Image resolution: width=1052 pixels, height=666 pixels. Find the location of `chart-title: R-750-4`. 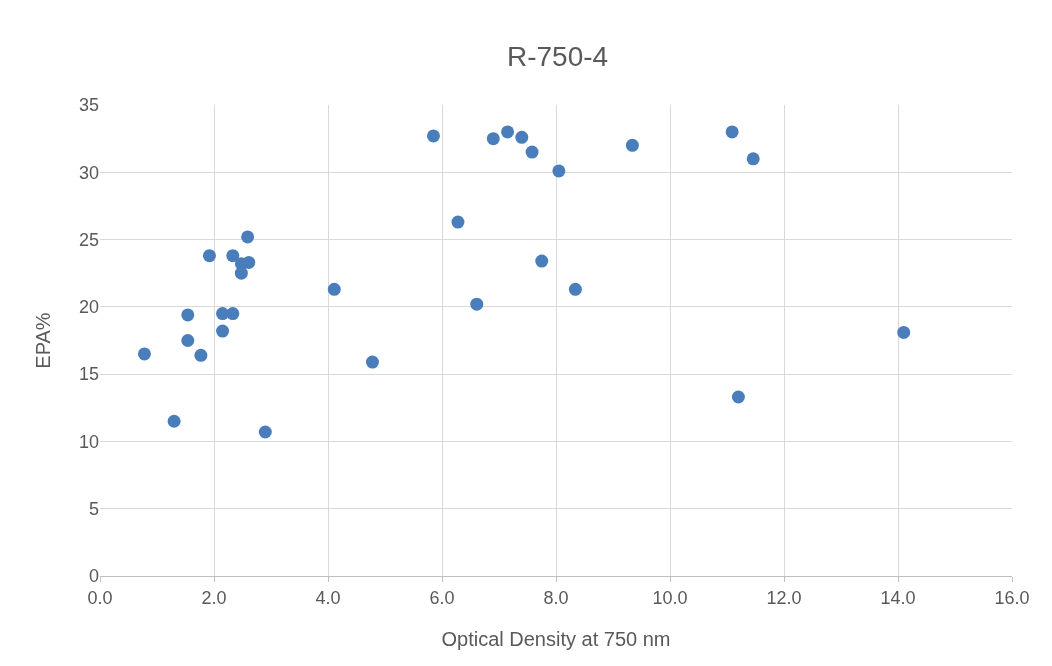

chart-title: R-750-4 is located at coordinates (557, 57).